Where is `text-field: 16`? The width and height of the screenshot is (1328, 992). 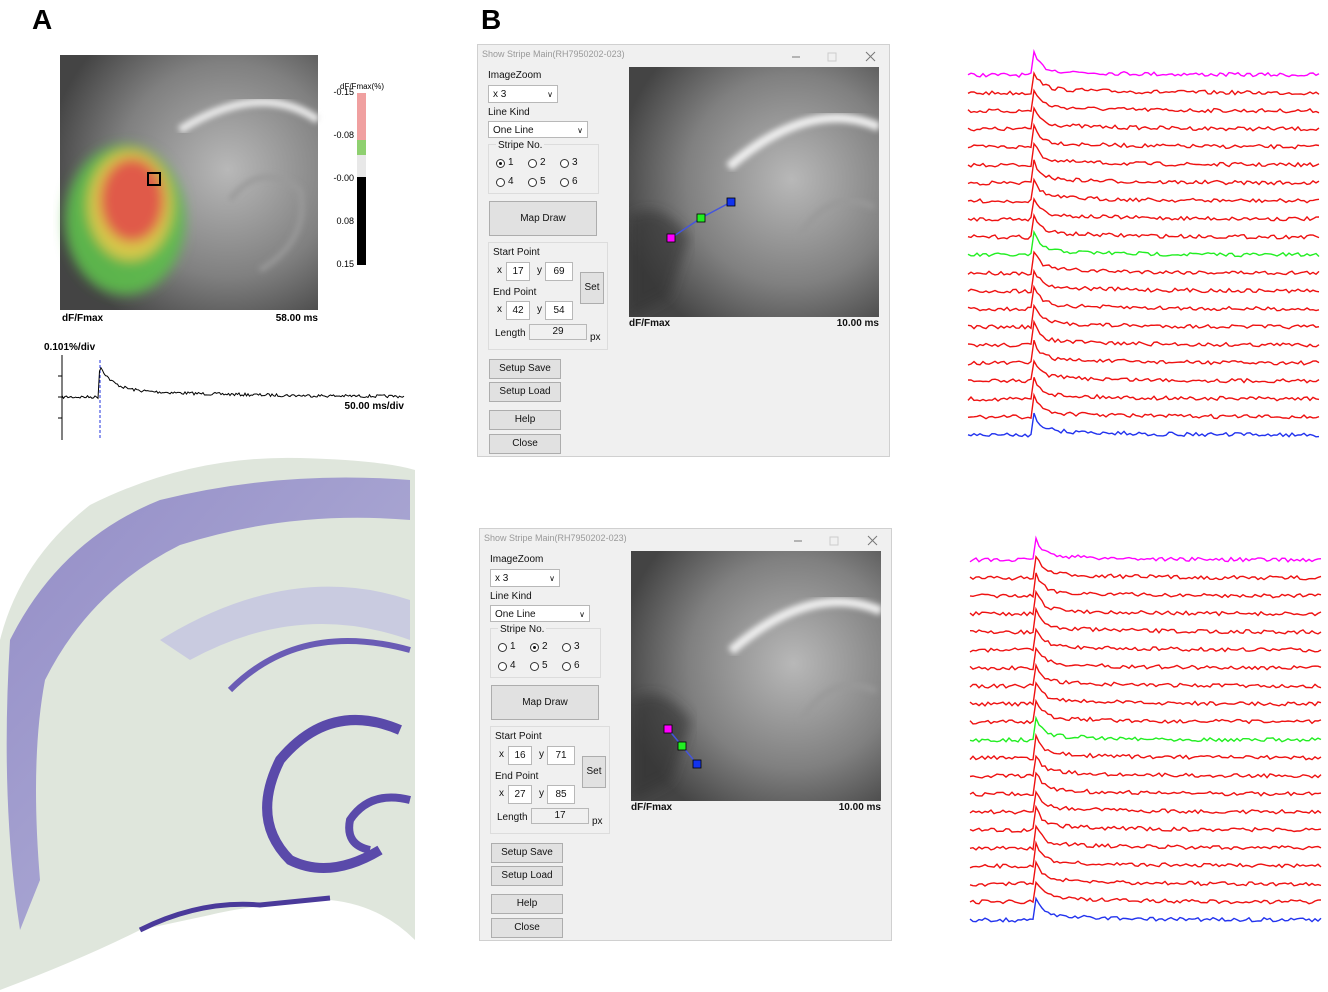
text-field: 16 is located at coordinates (520, 755).